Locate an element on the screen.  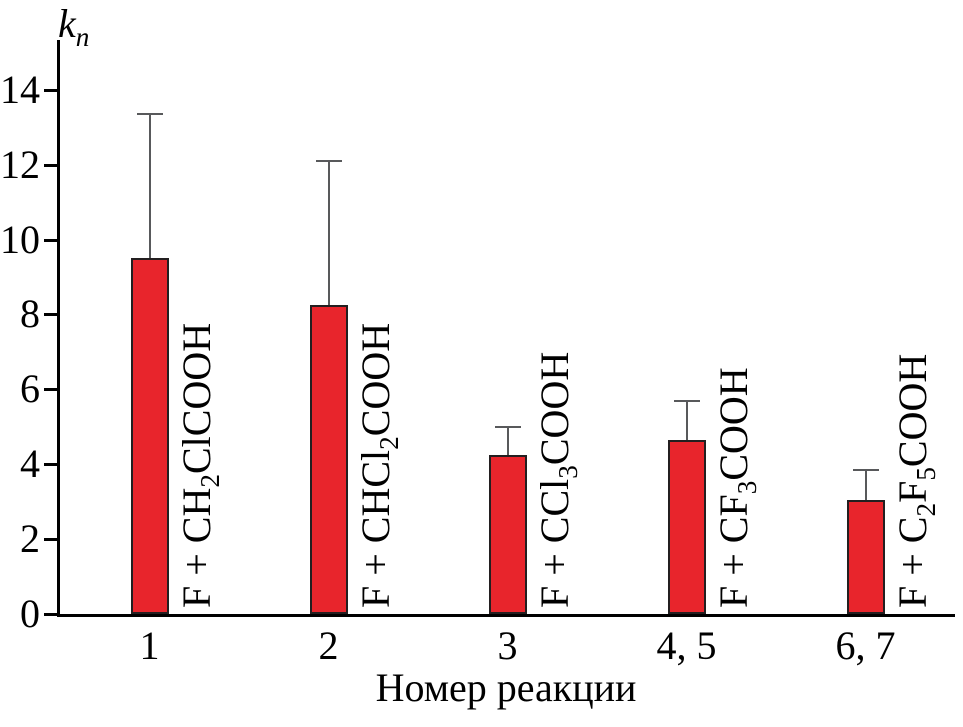
subscript: n is located at coordinates (82, 37).